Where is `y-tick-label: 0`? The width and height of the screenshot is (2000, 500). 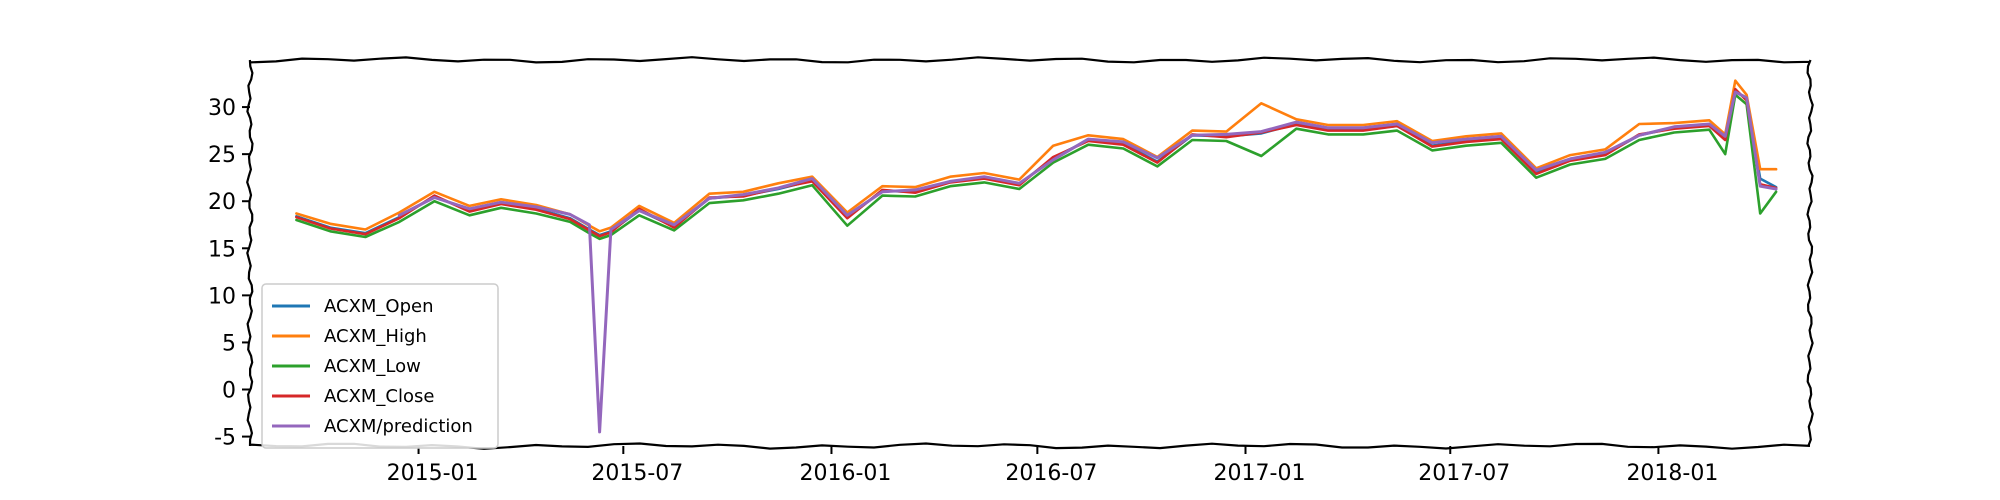 y-tick-label: 0 is located at coordinates (229, 391).